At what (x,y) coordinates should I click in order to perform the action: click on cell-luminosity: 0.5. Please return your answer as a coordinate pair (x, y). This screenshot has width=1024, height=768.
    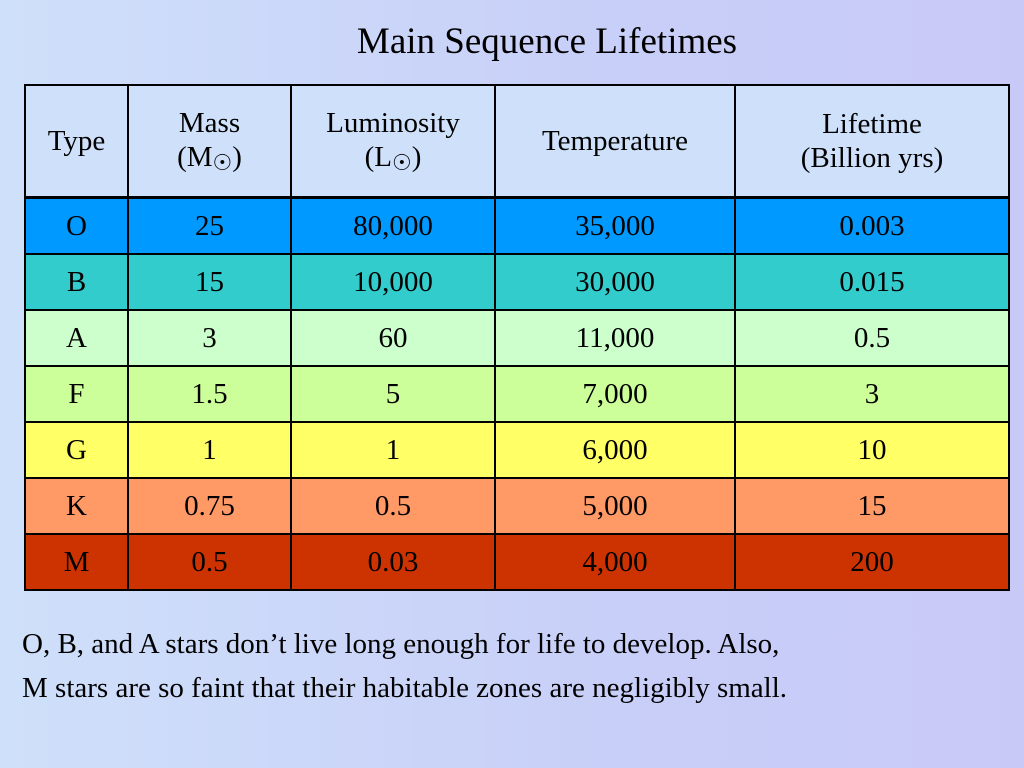
    Looking at the image, I should click on (393, 506).